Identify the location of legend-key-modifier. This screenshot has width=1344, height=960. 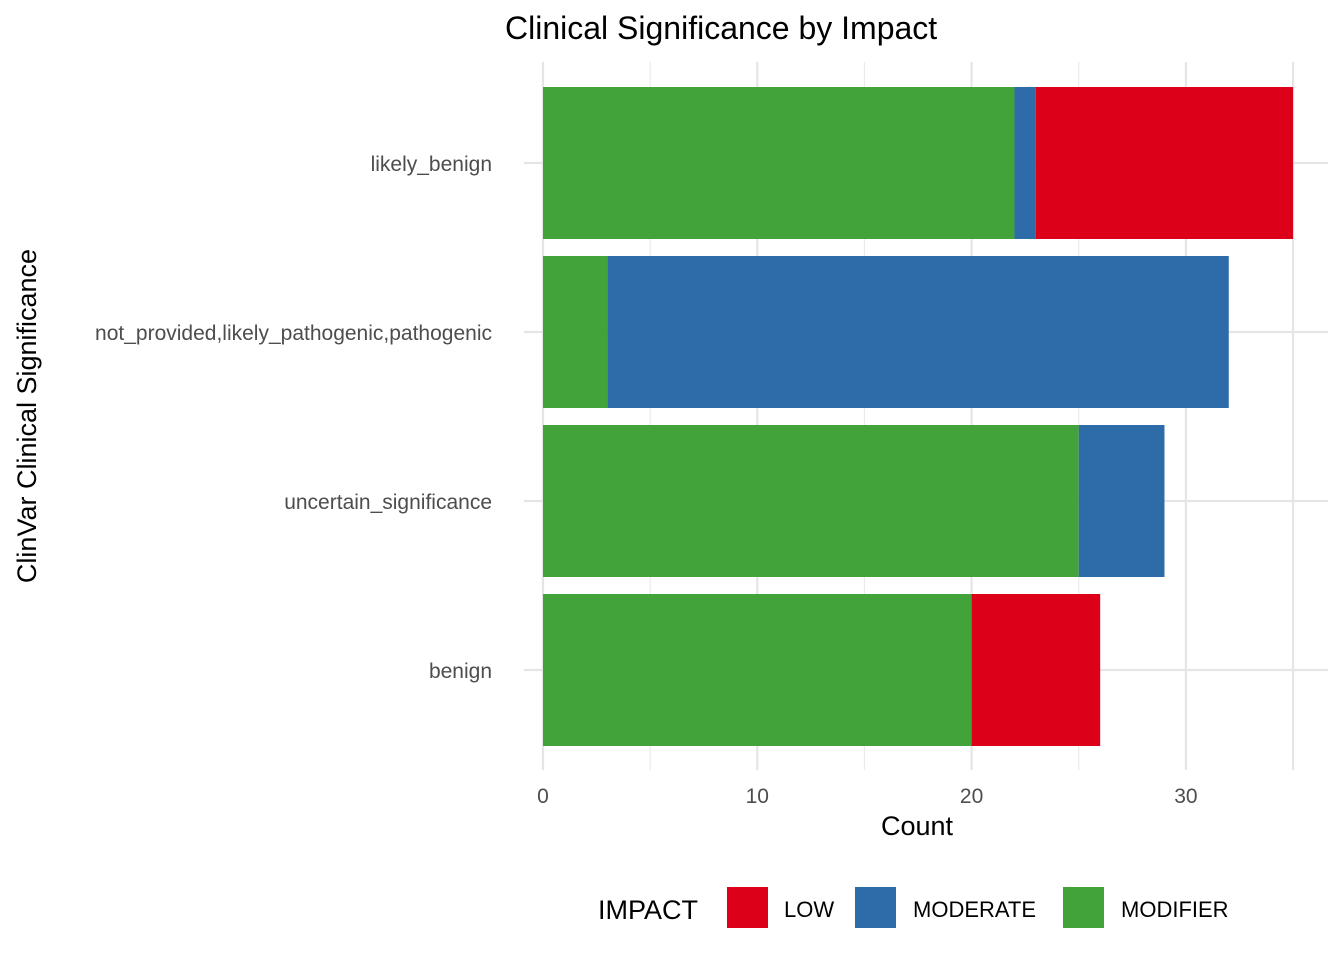
(1083, 907).